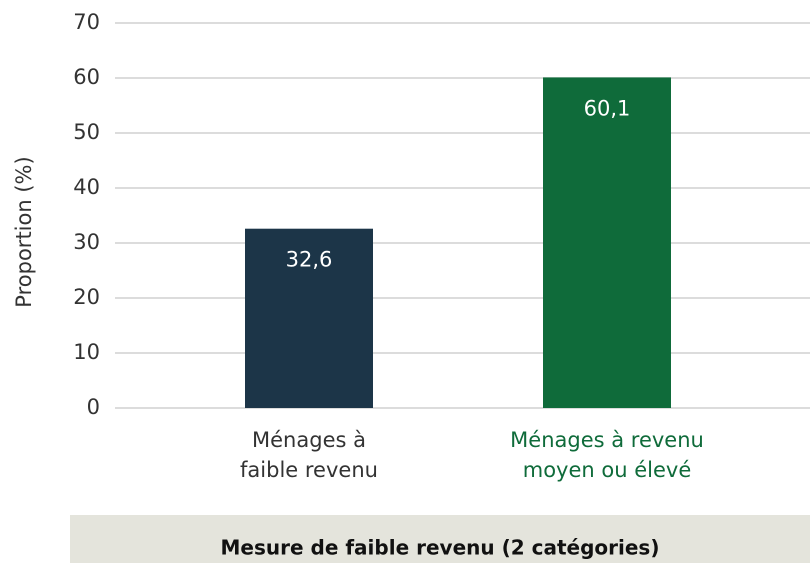 This screenshot has height=563, width=810. Describe the element at coordinates (86, 77) in the screenshot. I see `y-tick-label: 60` at that location.